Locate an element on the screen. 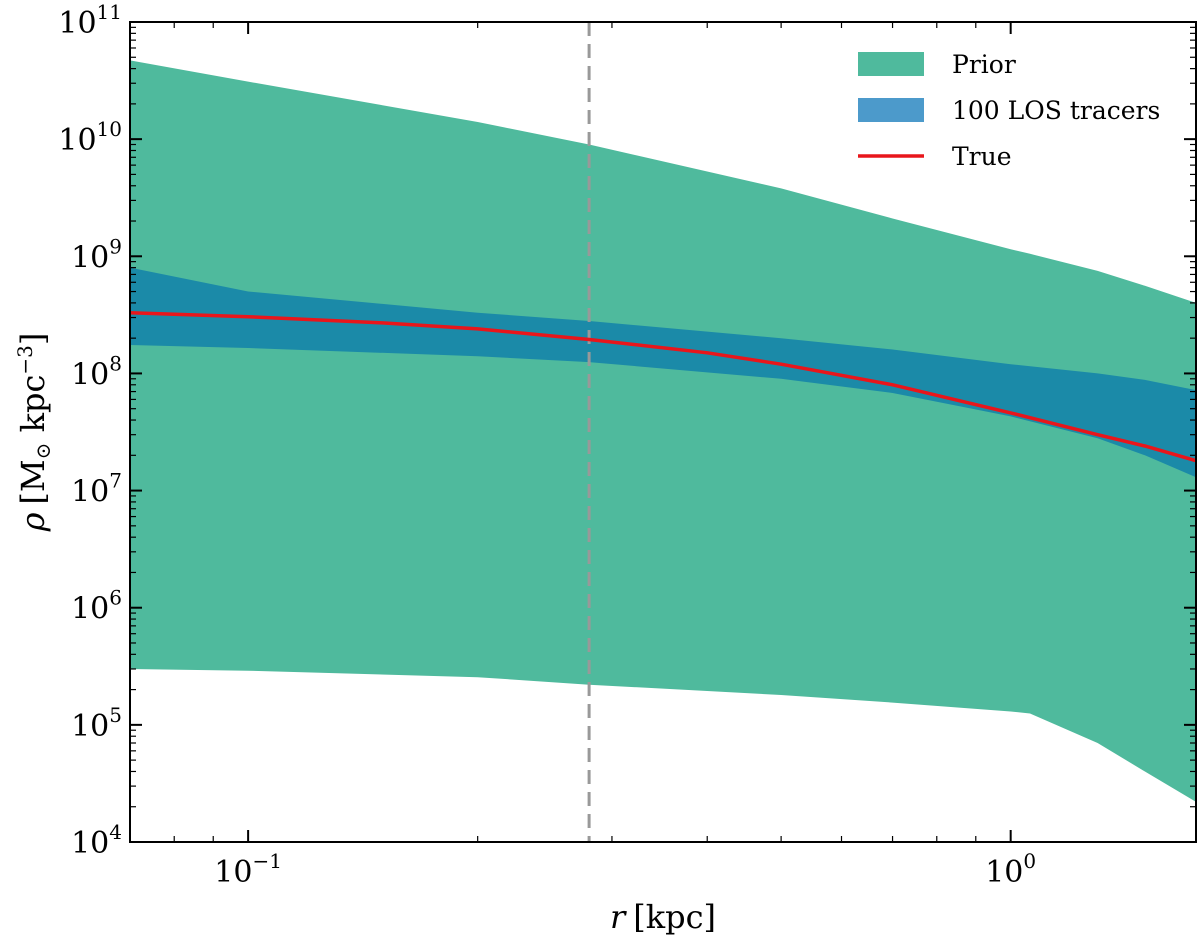 The height and width of the screenshot is (942, 1200). legend-label-3: True is located at coordinates (982, 156).